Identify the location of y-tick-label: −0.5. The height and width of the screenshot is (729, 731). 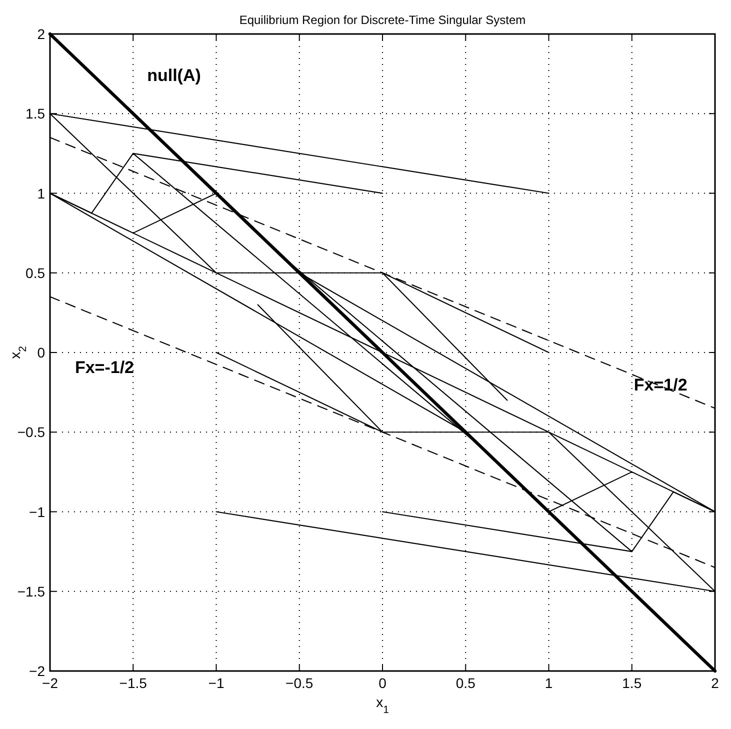
(31, 432).